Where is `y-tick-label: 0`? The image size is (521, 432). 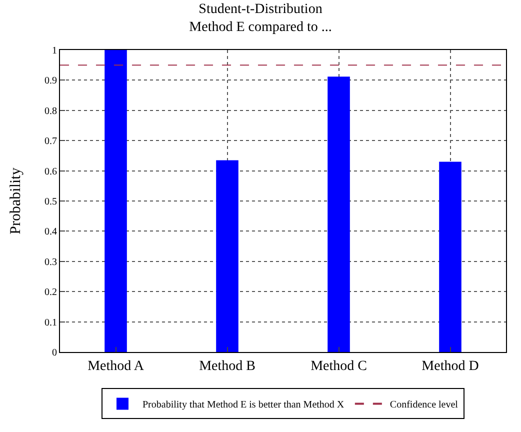
y-tick-label: 0 is located at coordinates (54, 353).